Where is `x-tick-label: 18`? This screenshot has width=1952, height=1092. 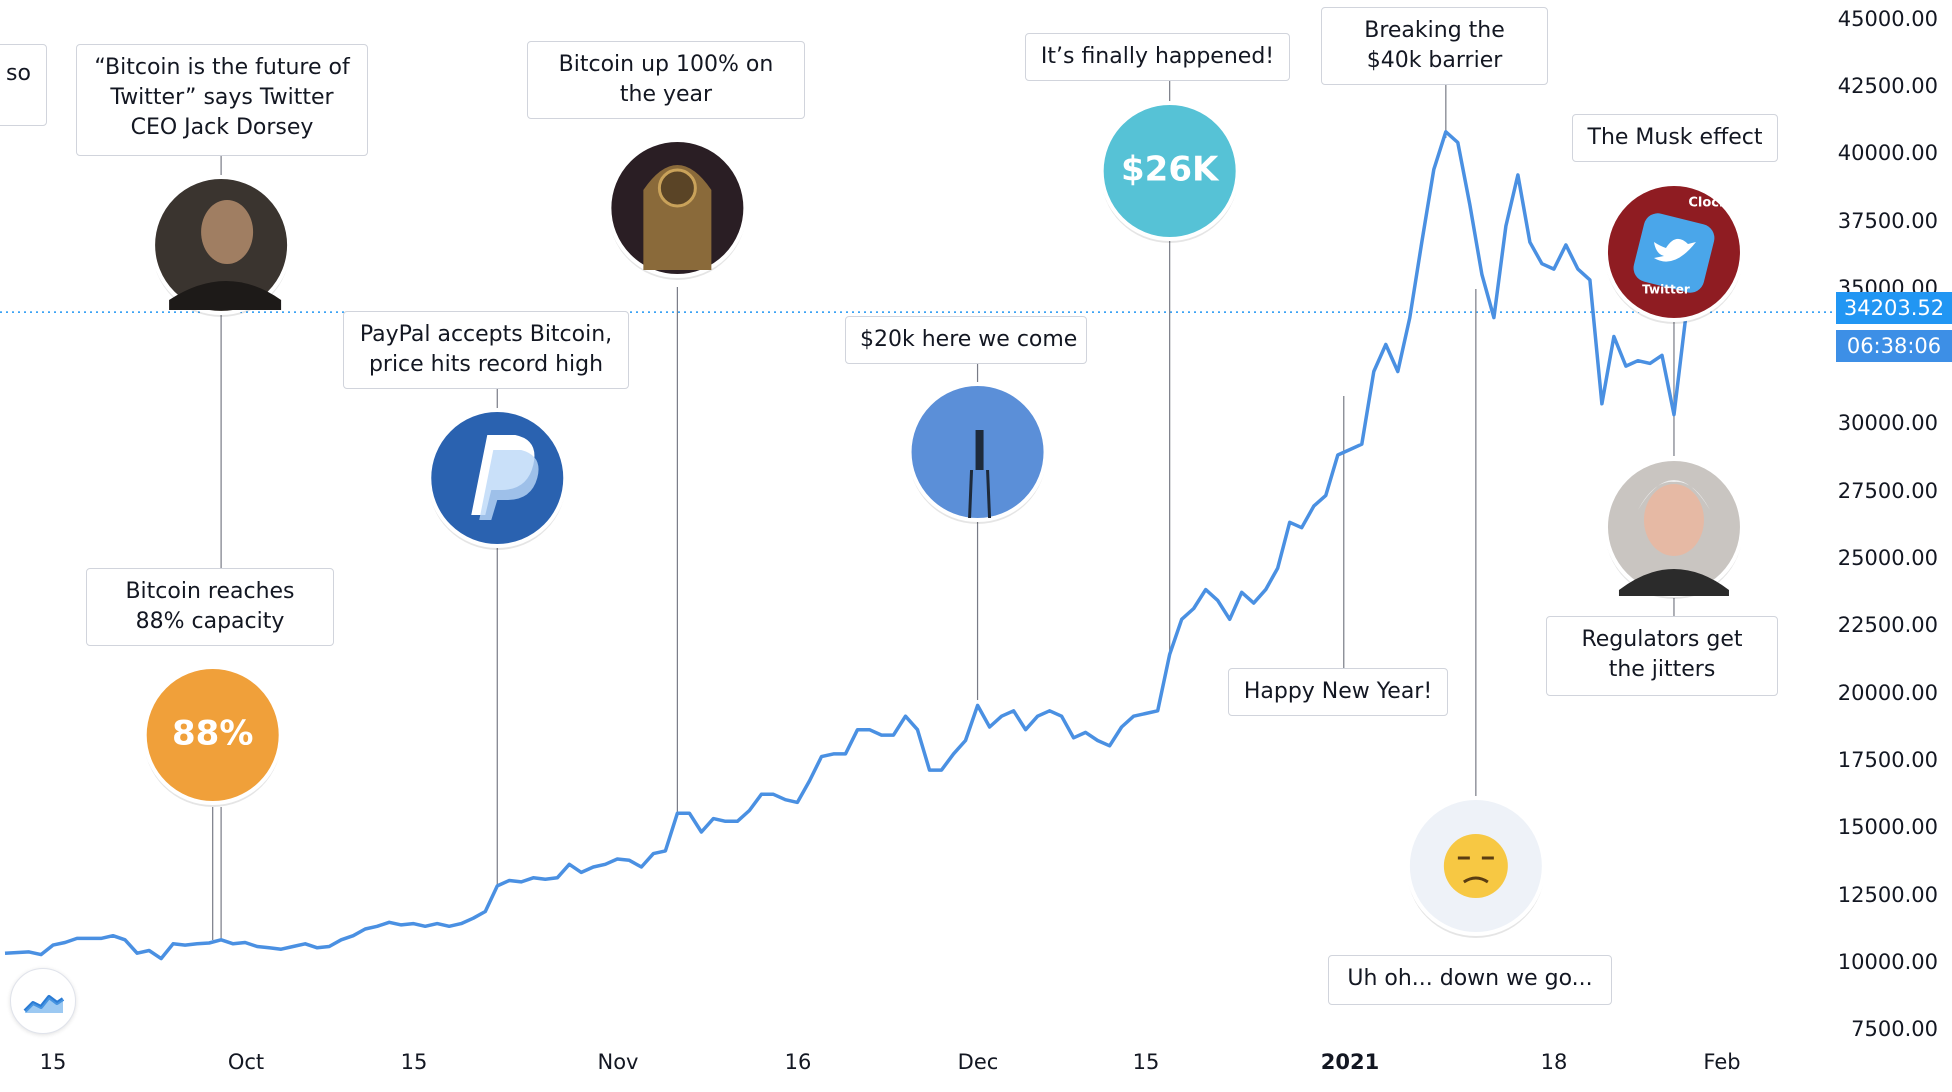
x-tick-label: 18 is located at coordinates (1554, 1062).